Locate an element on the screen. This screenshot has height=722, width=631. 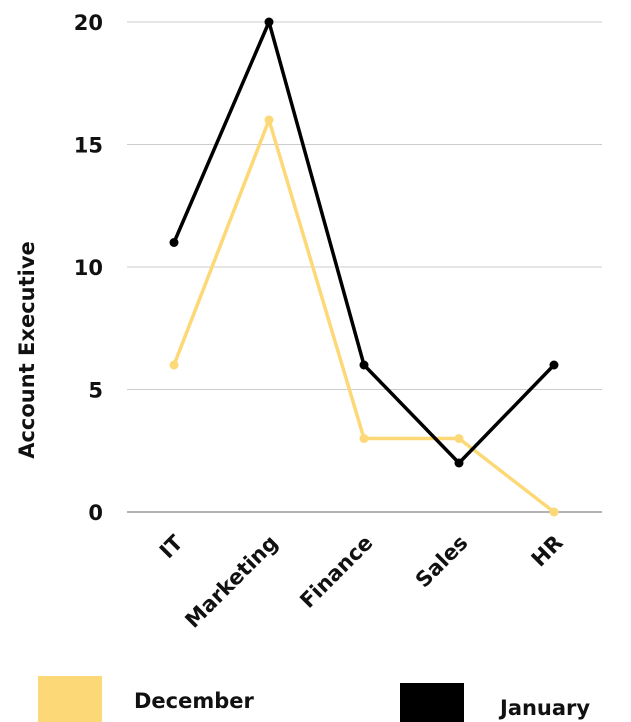
y-tick-label: 0 is located at coordinates (95, 513).